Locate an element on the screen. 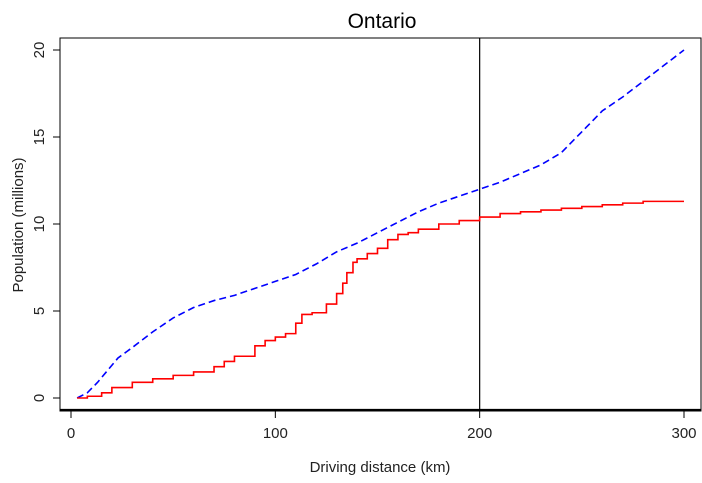  y-tick-label: 5 is located at coordinates (39, 311).